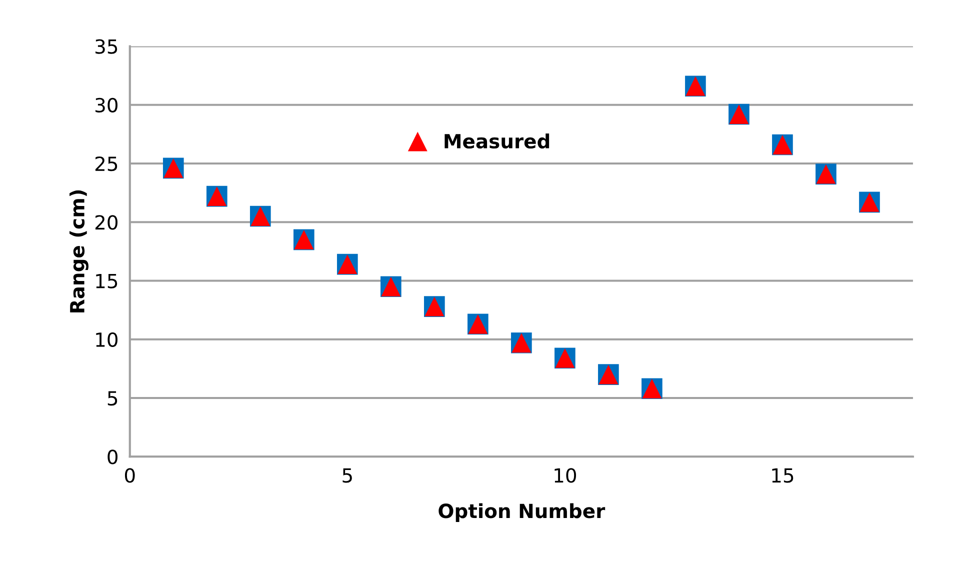 This screenshot has width=955, height=578. What do you see at coordinates (107, 281) in the screenshot?
I see `y-tick-label: 15` at bounding box center [107, 281].